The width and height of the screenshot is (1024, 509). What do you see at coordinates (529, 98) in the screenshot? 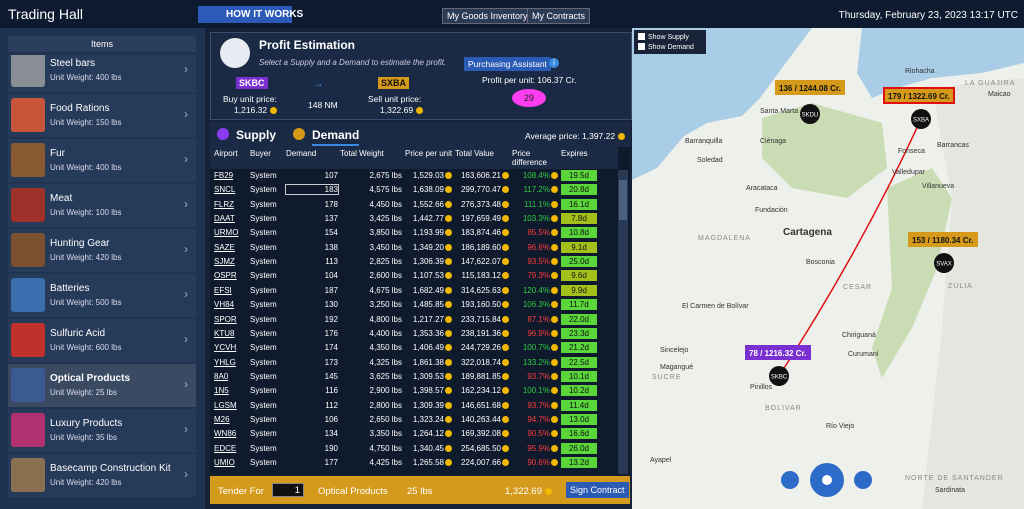
I see `profit-badge: 29` at bounding box center [529, 98].